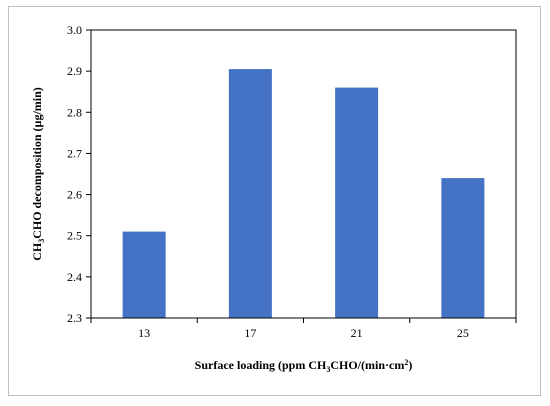 The width and height of the screenshot is (550, 406). Describe the element at coordinates (79, 174) in the screenshot. I see `y-axis-ticks: 2.3 2.4 2.5 2.6 2.7 2.8 2.9 3.0` at that location.